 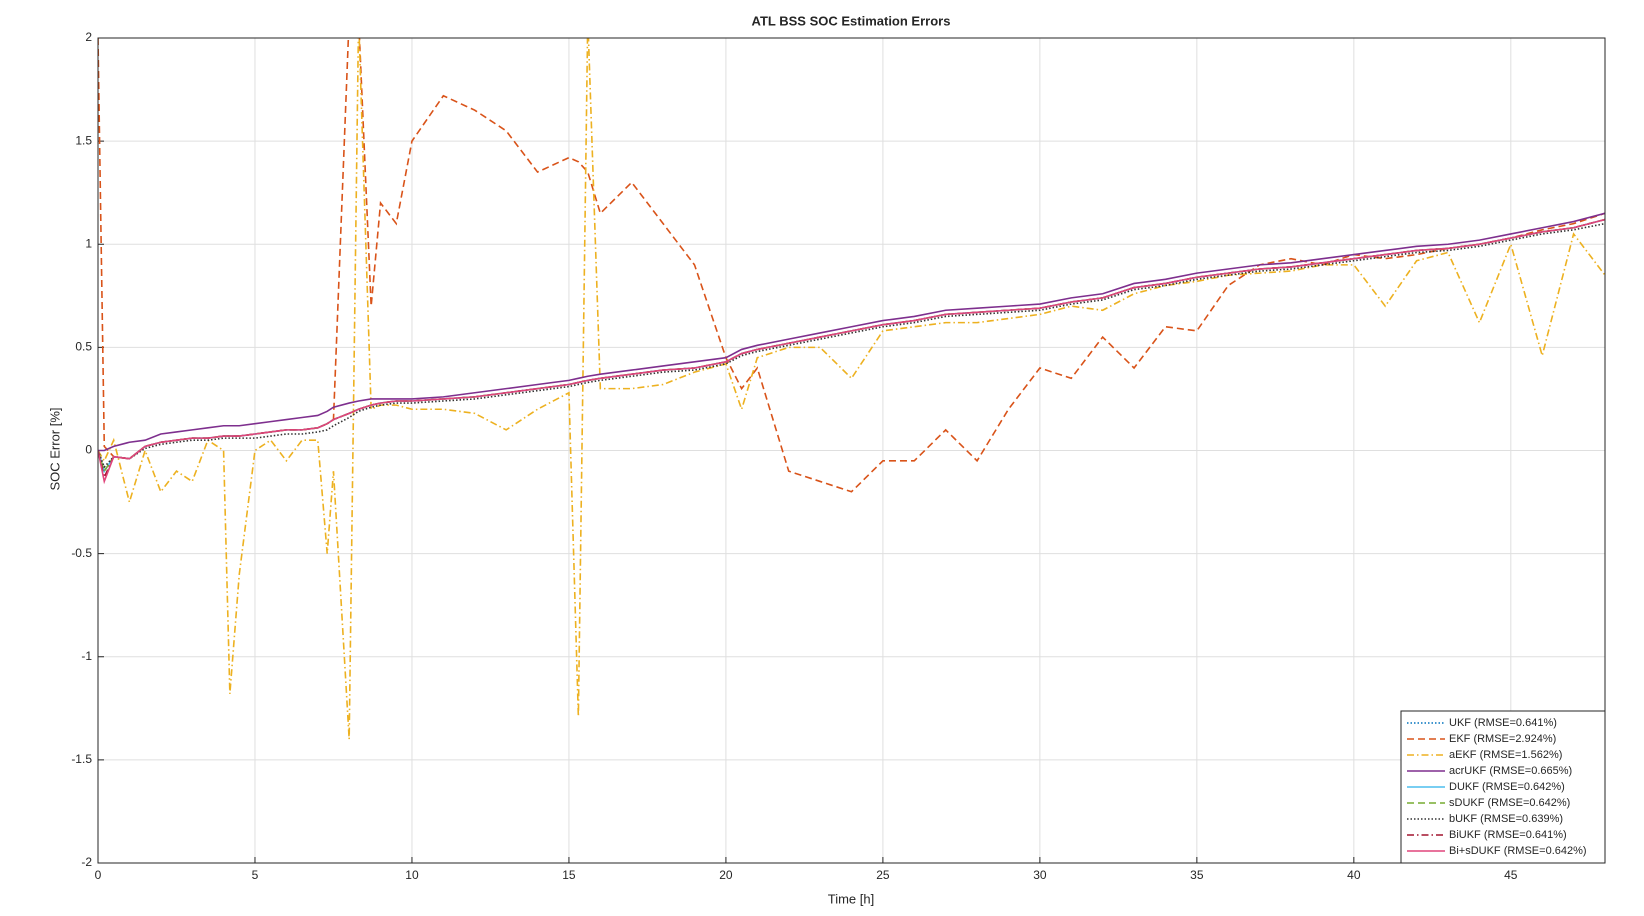 I want to click on x-tick-label: 0, so click(x=98, y=875).